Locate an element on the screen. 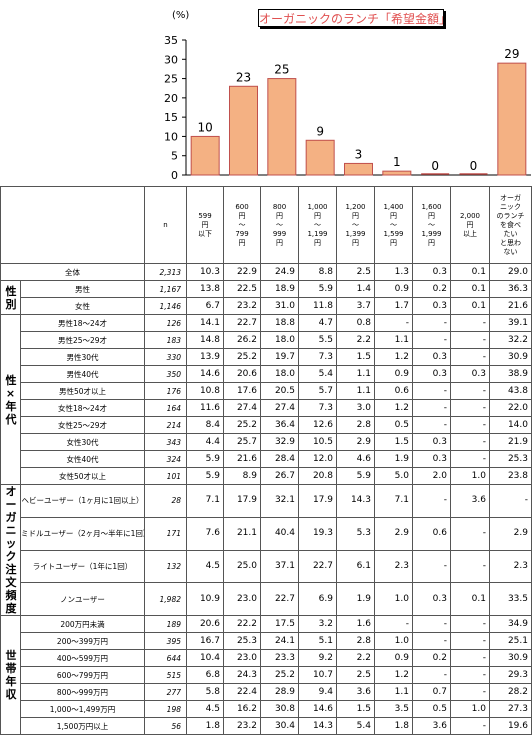 This screenshot has width=532, height=735. value-cell: 11.8 is located at coordinates (317, 306).